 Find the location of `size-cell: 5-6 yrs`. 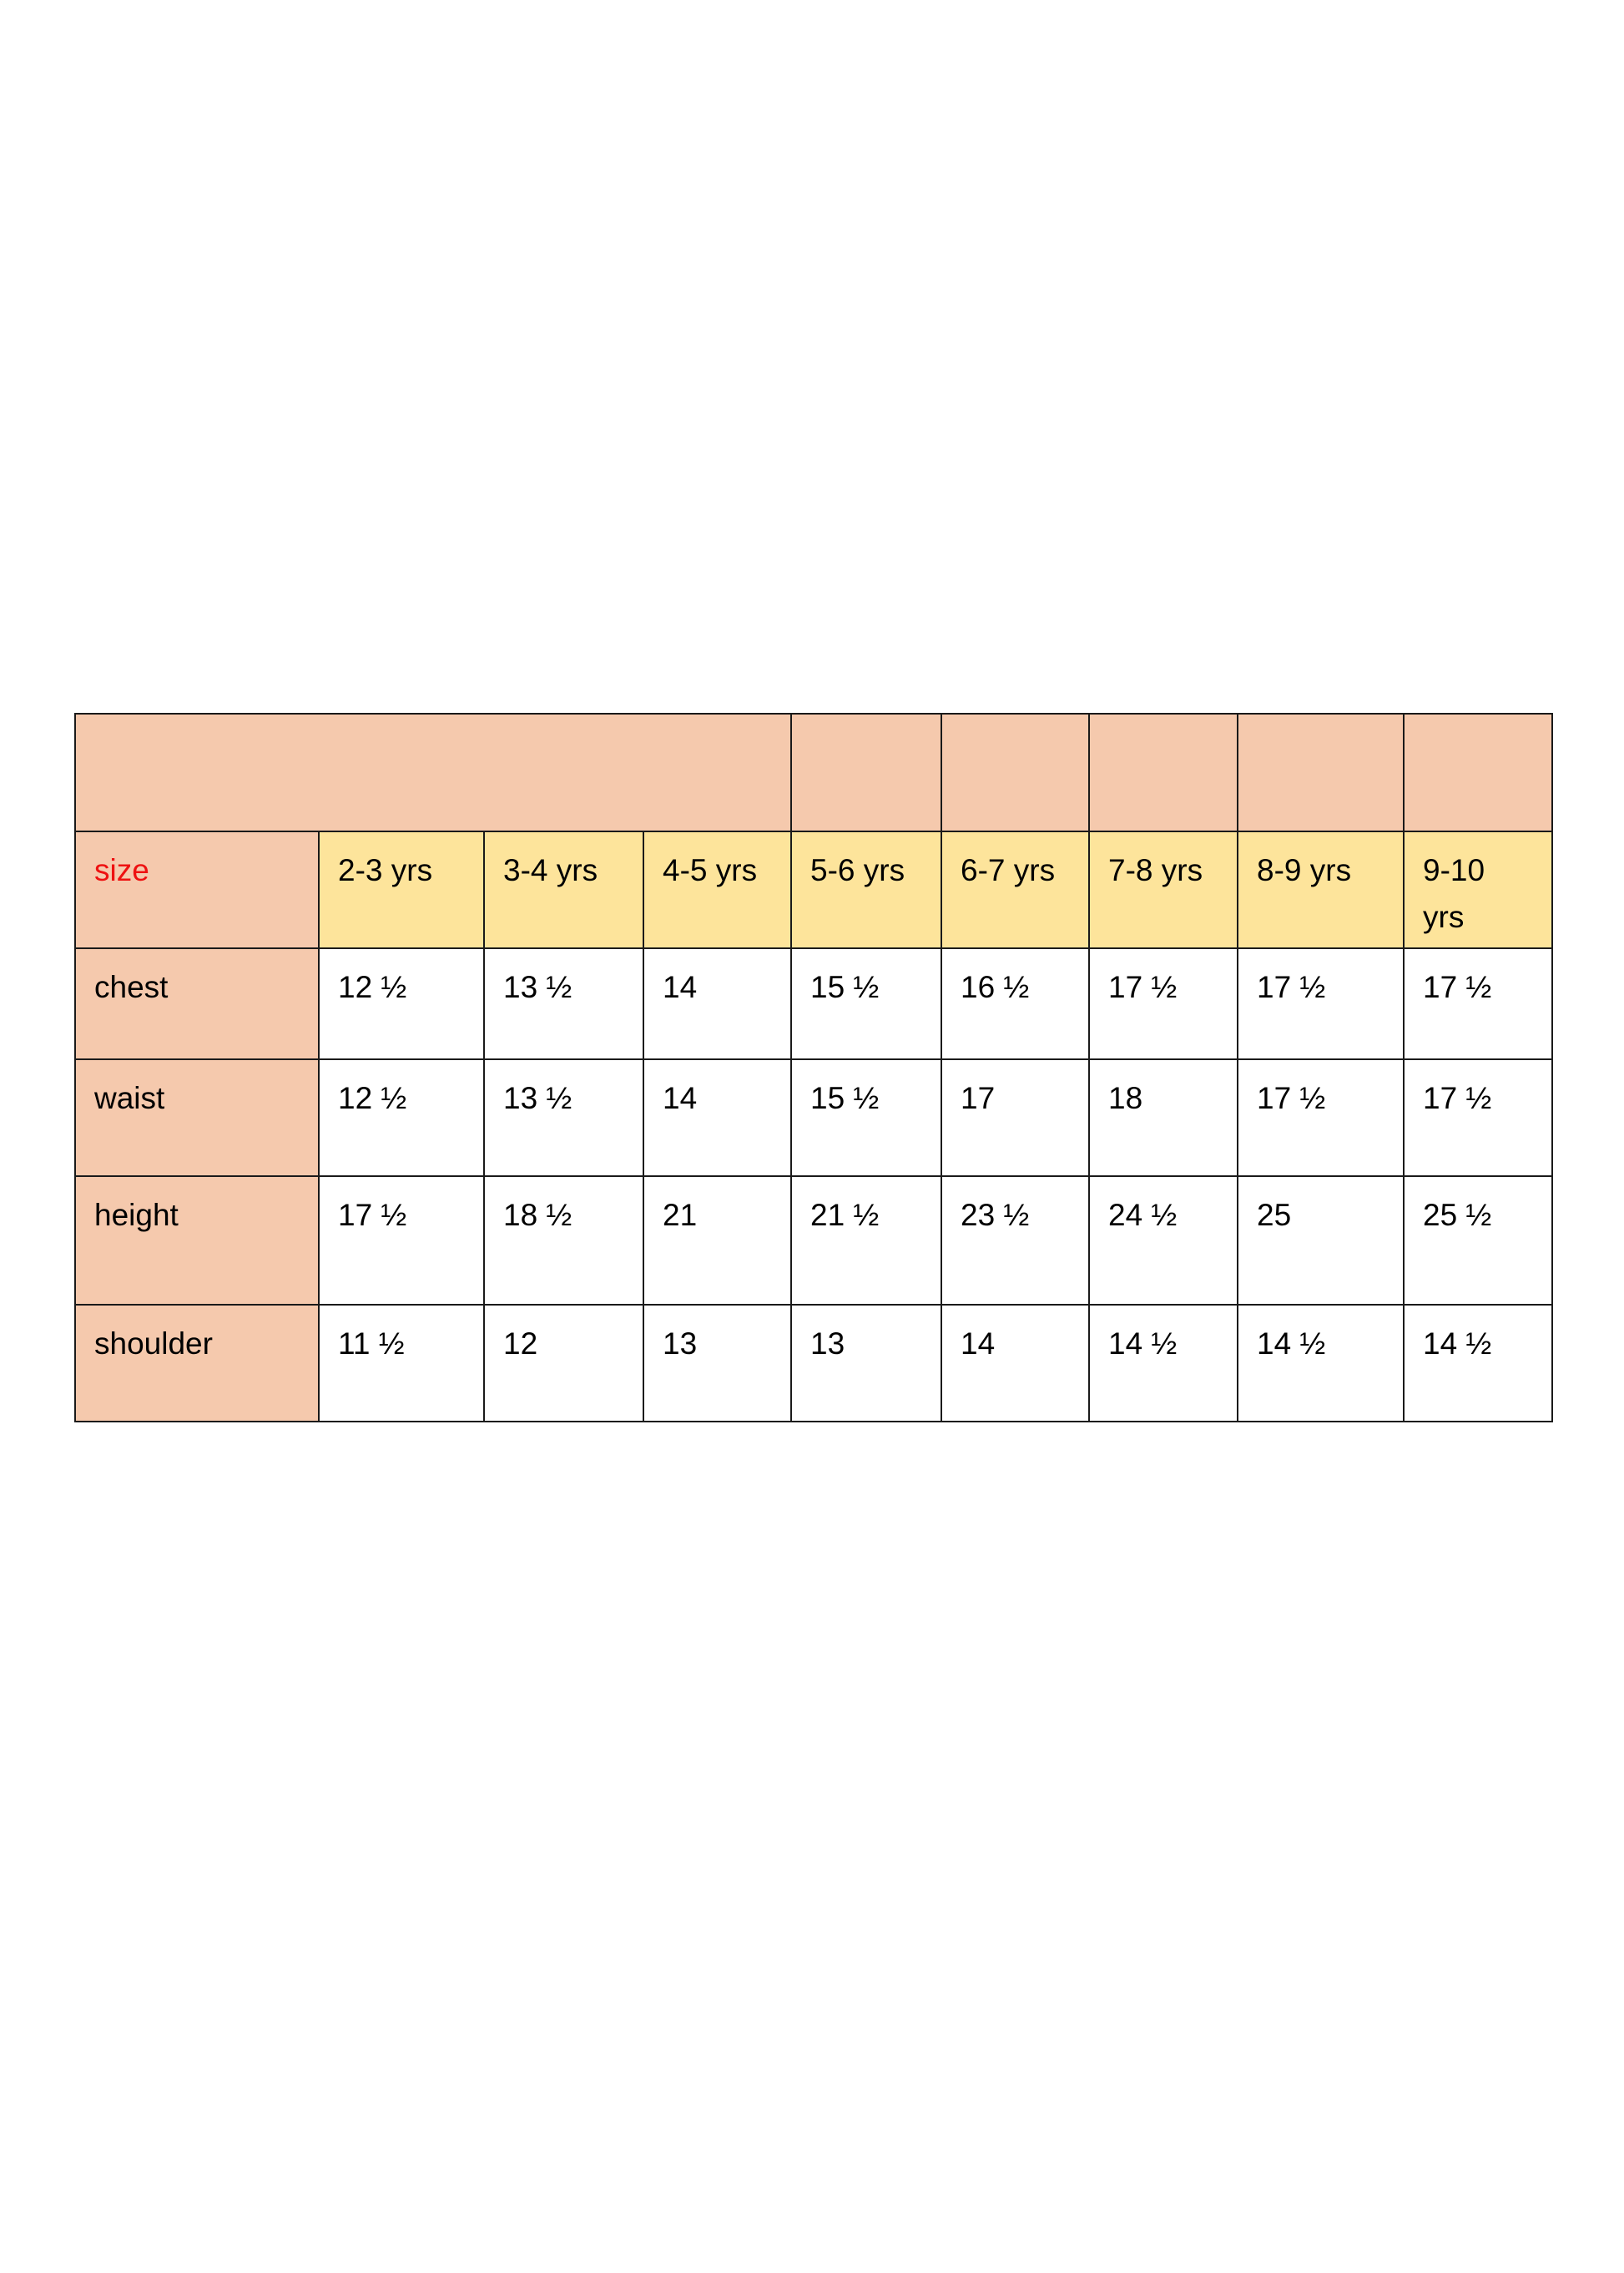

size-cell: 5-6 yrs is located at coordinates (866, 890).